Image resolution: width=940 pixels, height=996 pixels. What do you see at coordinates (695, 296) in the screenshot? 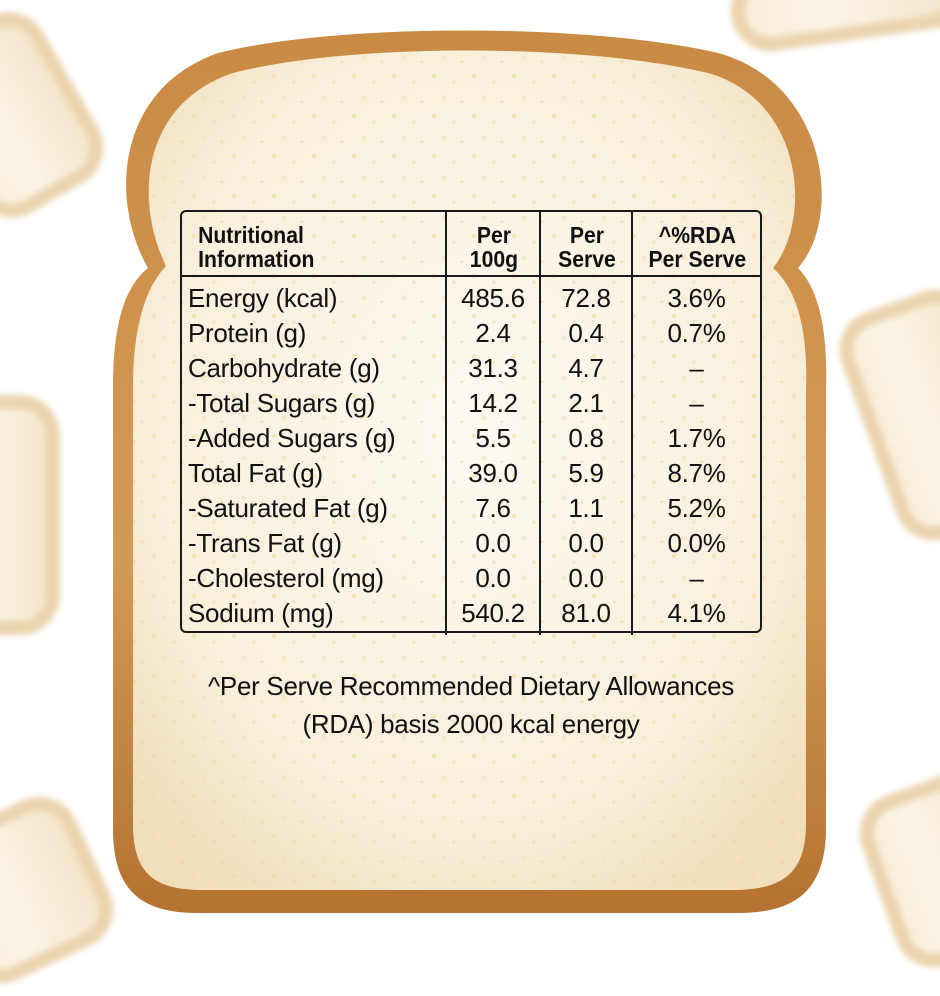
I see `rda-value: 3.6%` at bounding box center [695, 296].